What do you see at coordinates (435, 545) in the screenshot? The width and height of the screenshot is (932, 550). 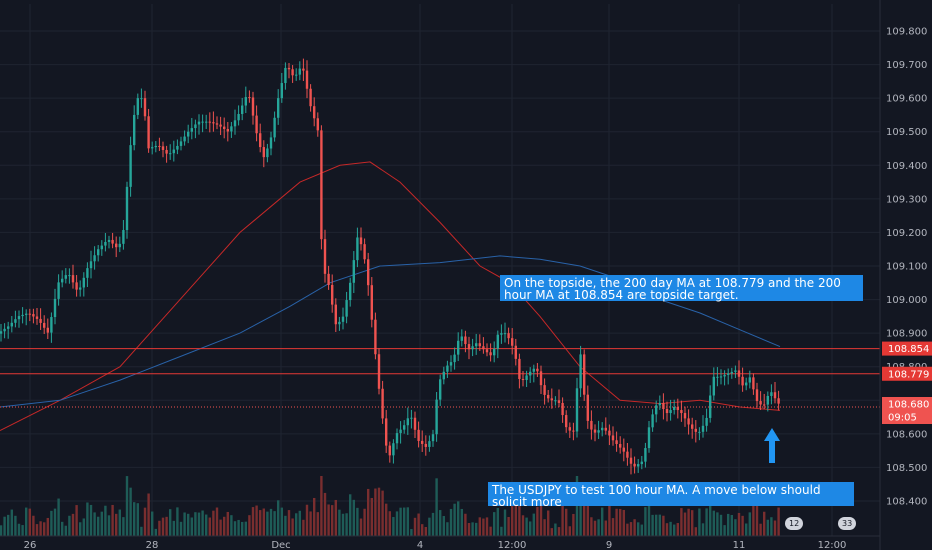 I see `time-axis-labels: 26 28 Dec 4 12:00 9 11 12:00` at bounding box center [435, 545].